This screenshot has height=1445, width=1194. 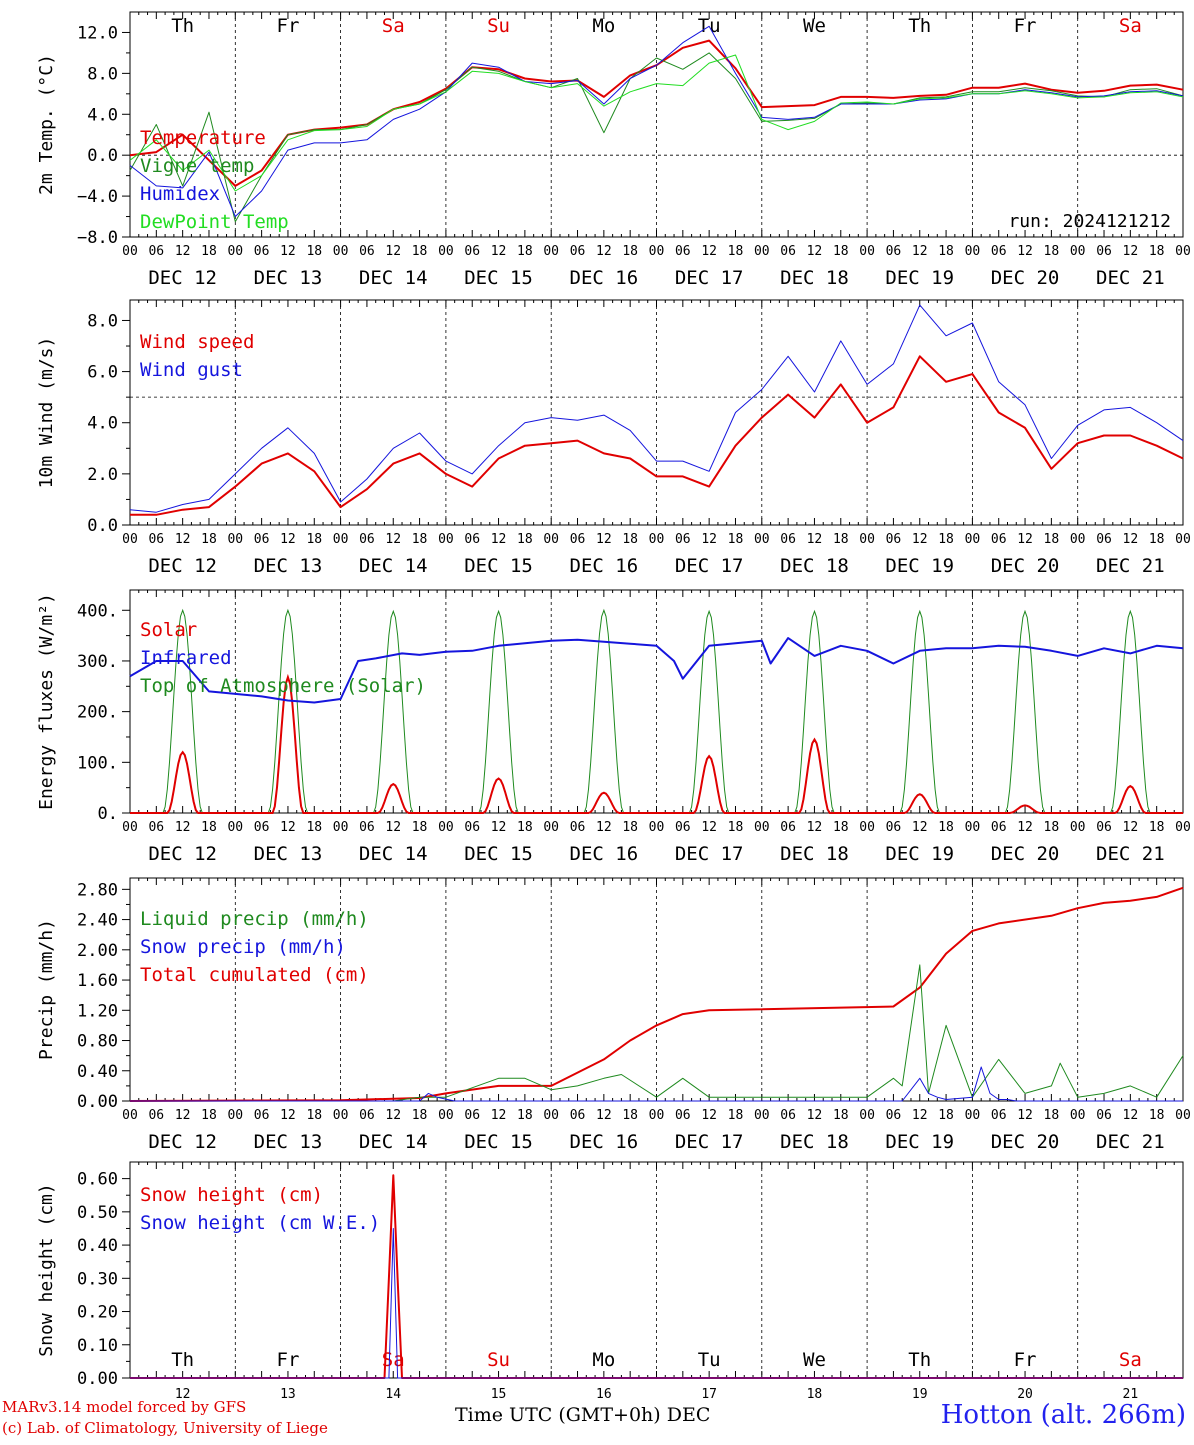 What do you see at coordinates (182, 26) in the screenshot?
I see `day-abbr-label: Th` at bounding box center [182, 26].